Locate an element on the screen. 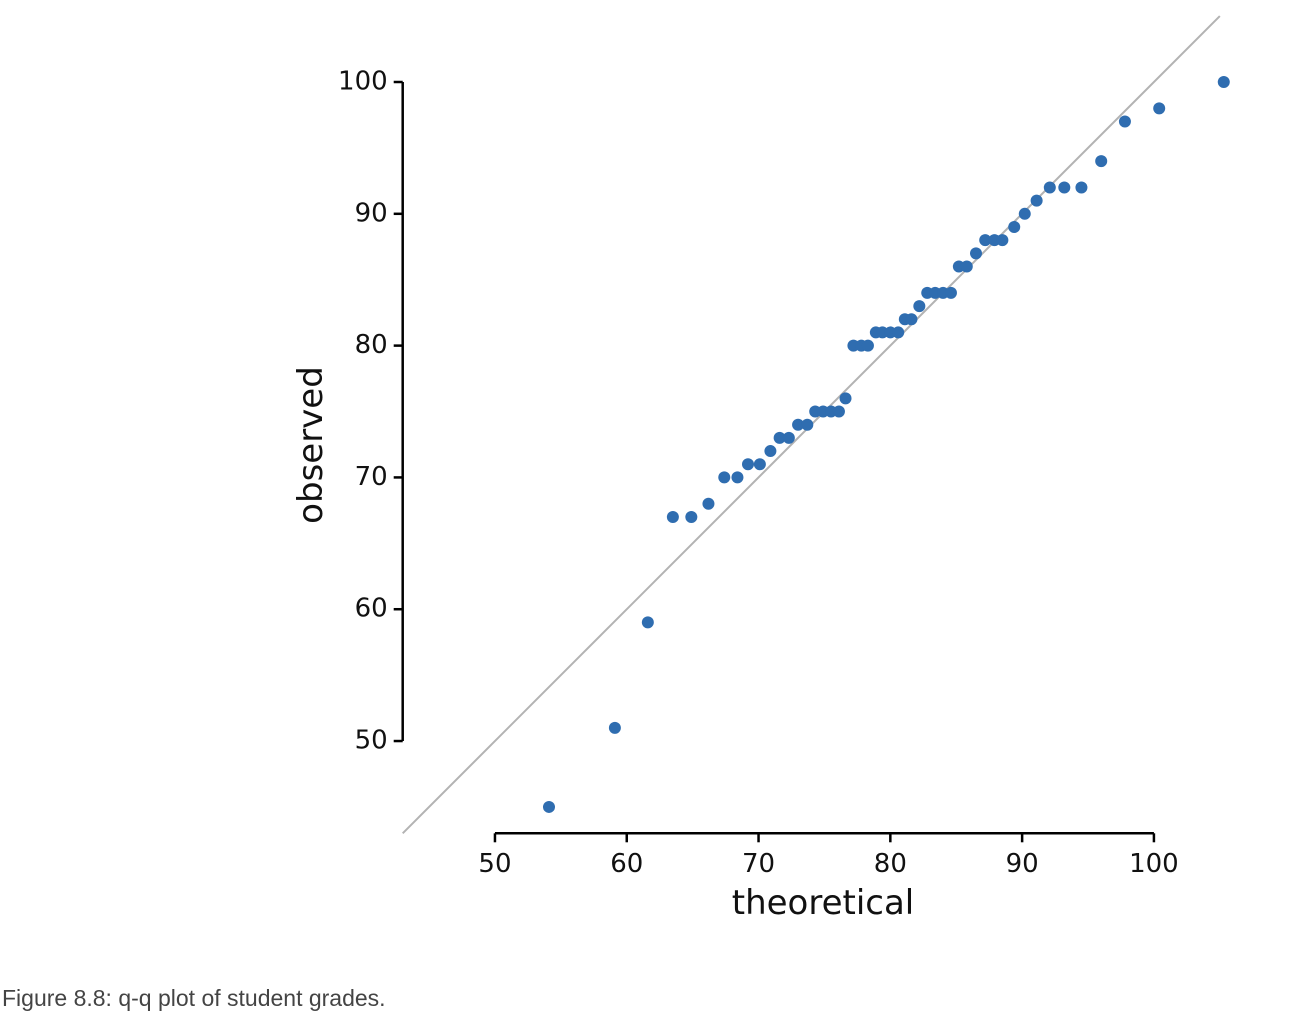 The image size is (1302, 1024). x-tick-label: 100 is located at coordinates (1154, 864).